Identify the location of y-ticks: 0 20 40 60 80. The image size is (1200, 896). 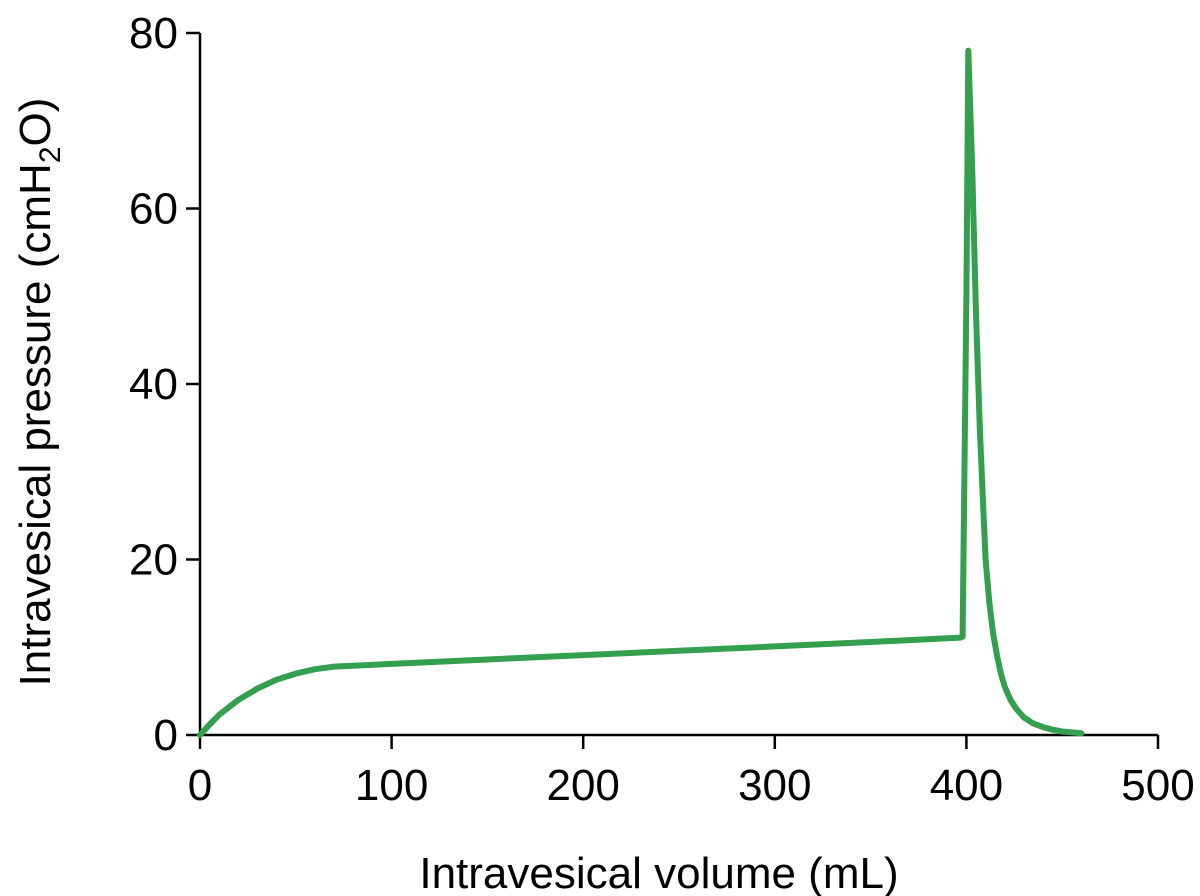
(164, 384).